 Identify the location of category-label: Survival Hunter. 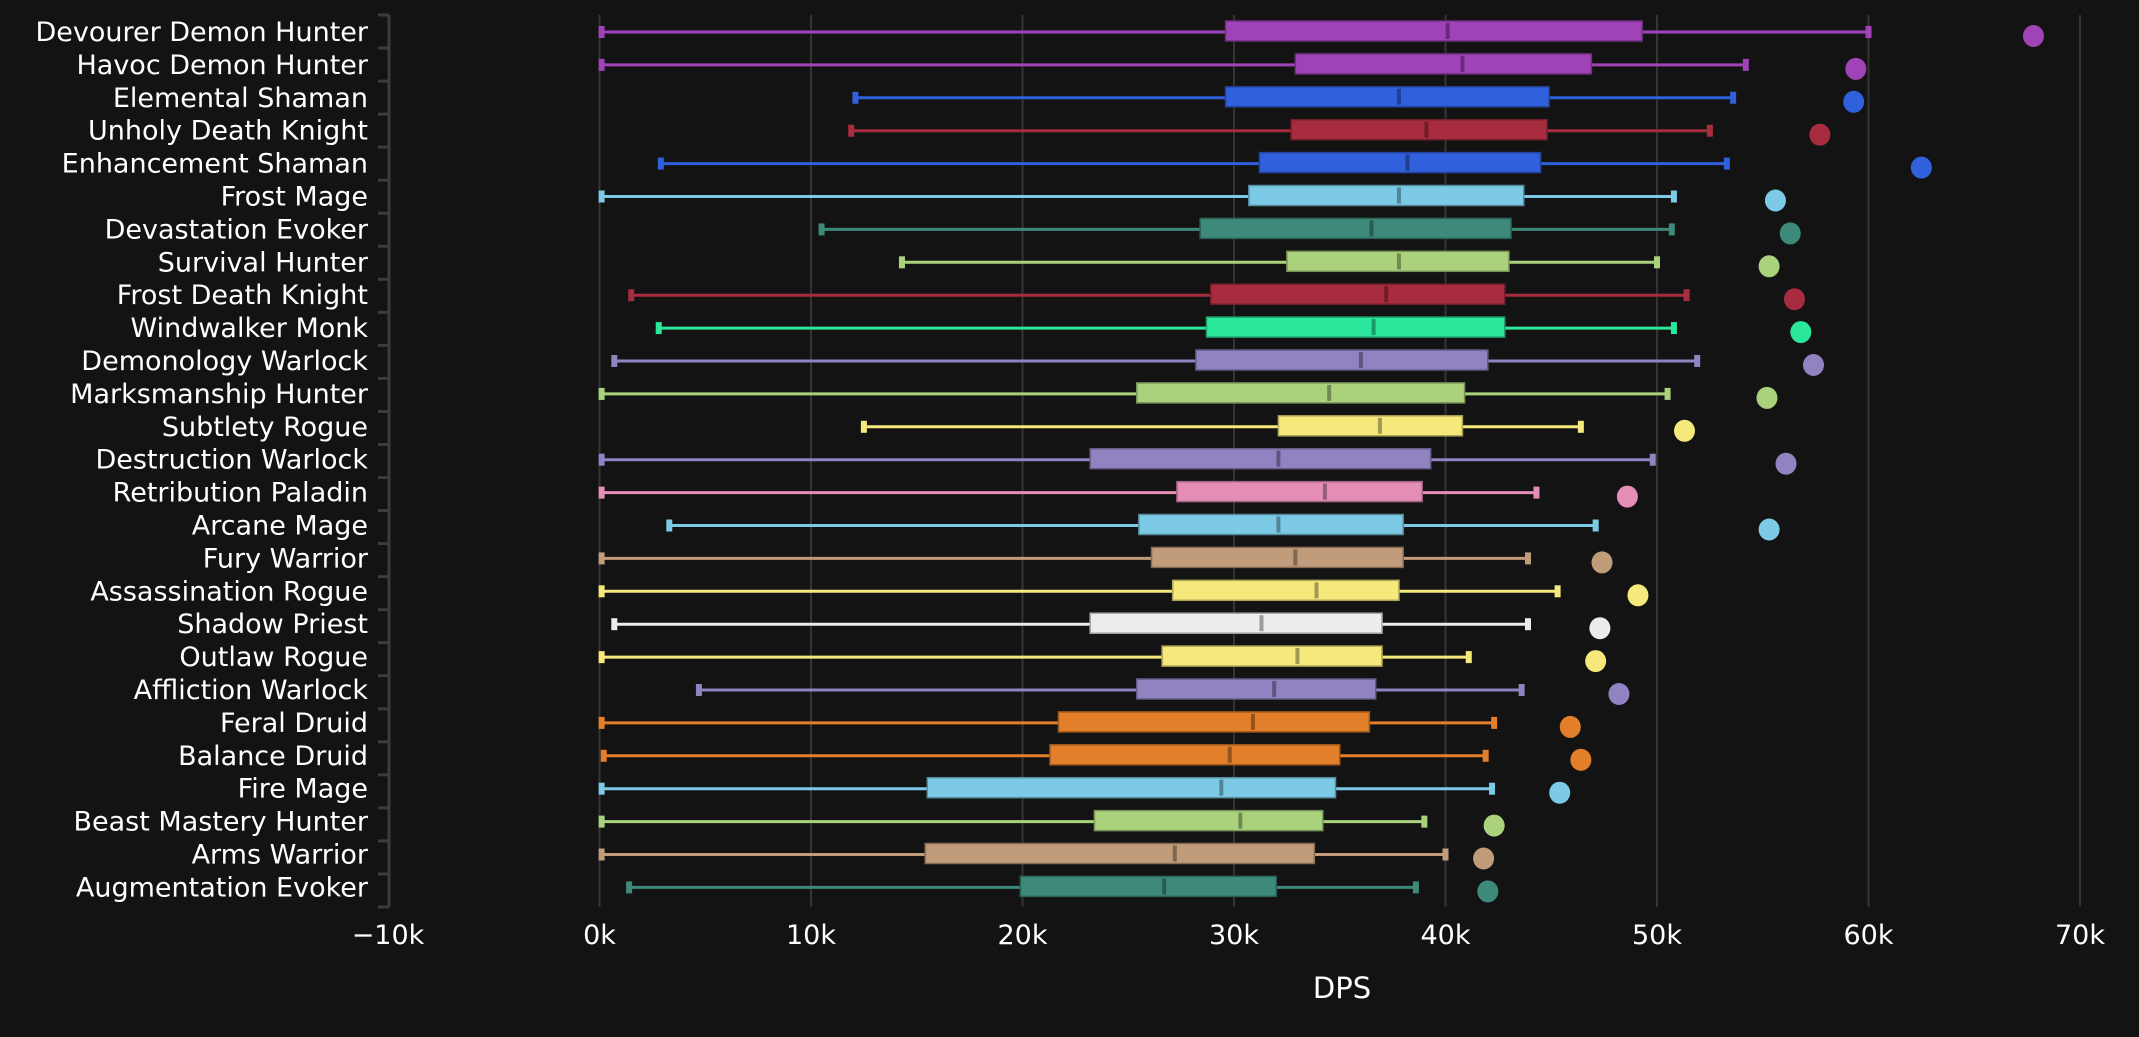
(263, 262).